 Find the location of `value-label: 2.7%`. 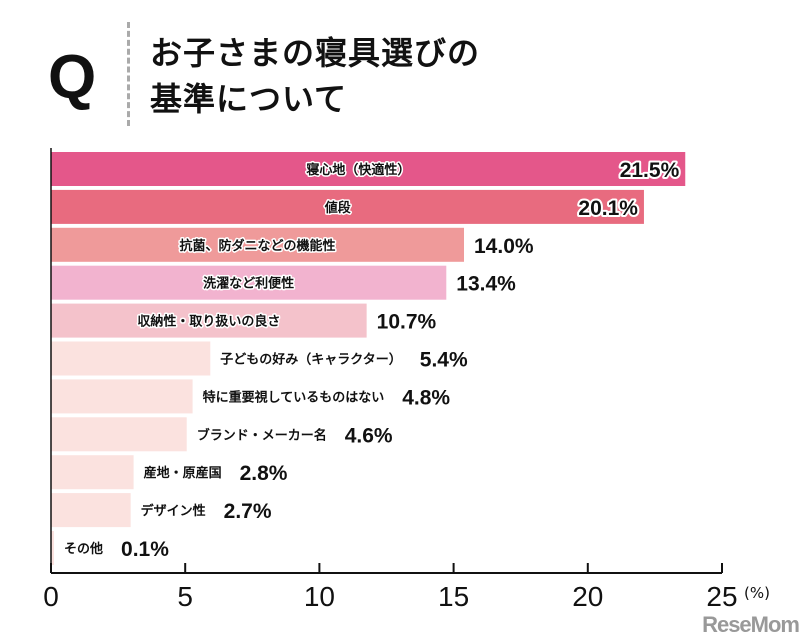

value-label: 2.7% is located at coordinates (248, 511).